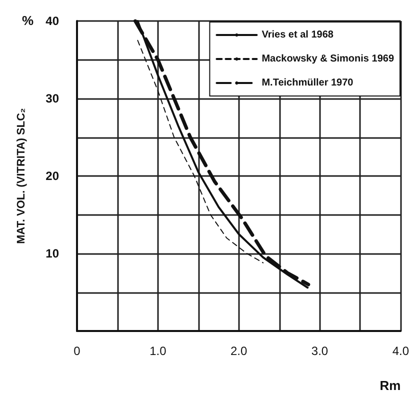 This screenshot has height=400, width=420. What do you see at coordinates (328, 59) in the screenshot?
I see `legend-label: Mackowsky & Simonis 1969` at bounding box center [328, 59].